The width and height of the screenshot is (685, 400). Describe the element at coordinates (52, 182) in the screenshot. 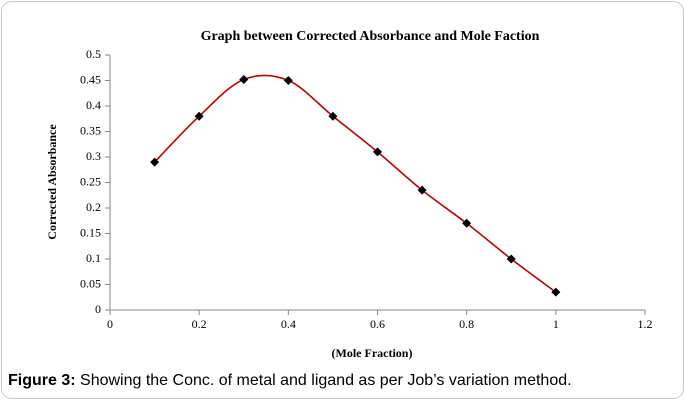

I see `y-axis-label: Corrected Absorbance` at that location.